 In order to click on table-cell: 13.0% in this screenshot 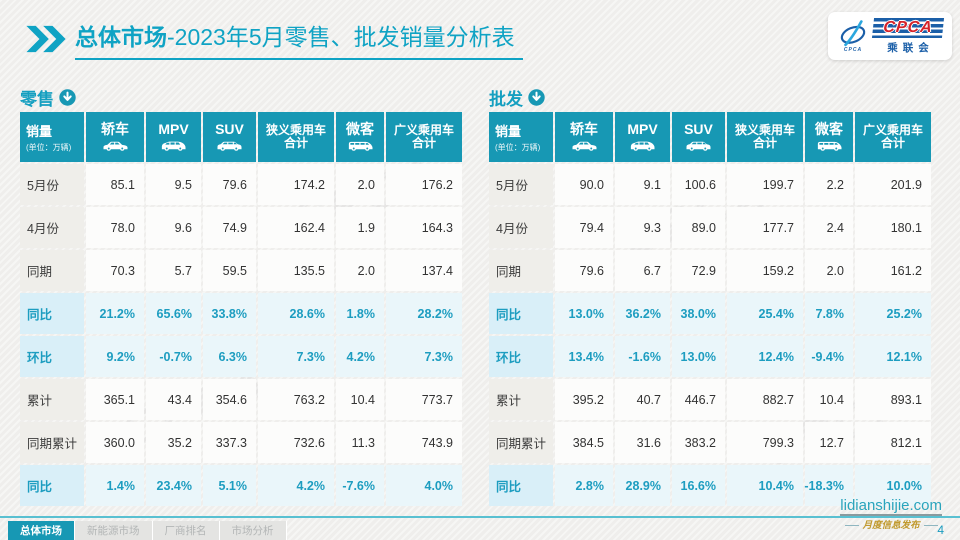, I will do `click(584, 313)`.